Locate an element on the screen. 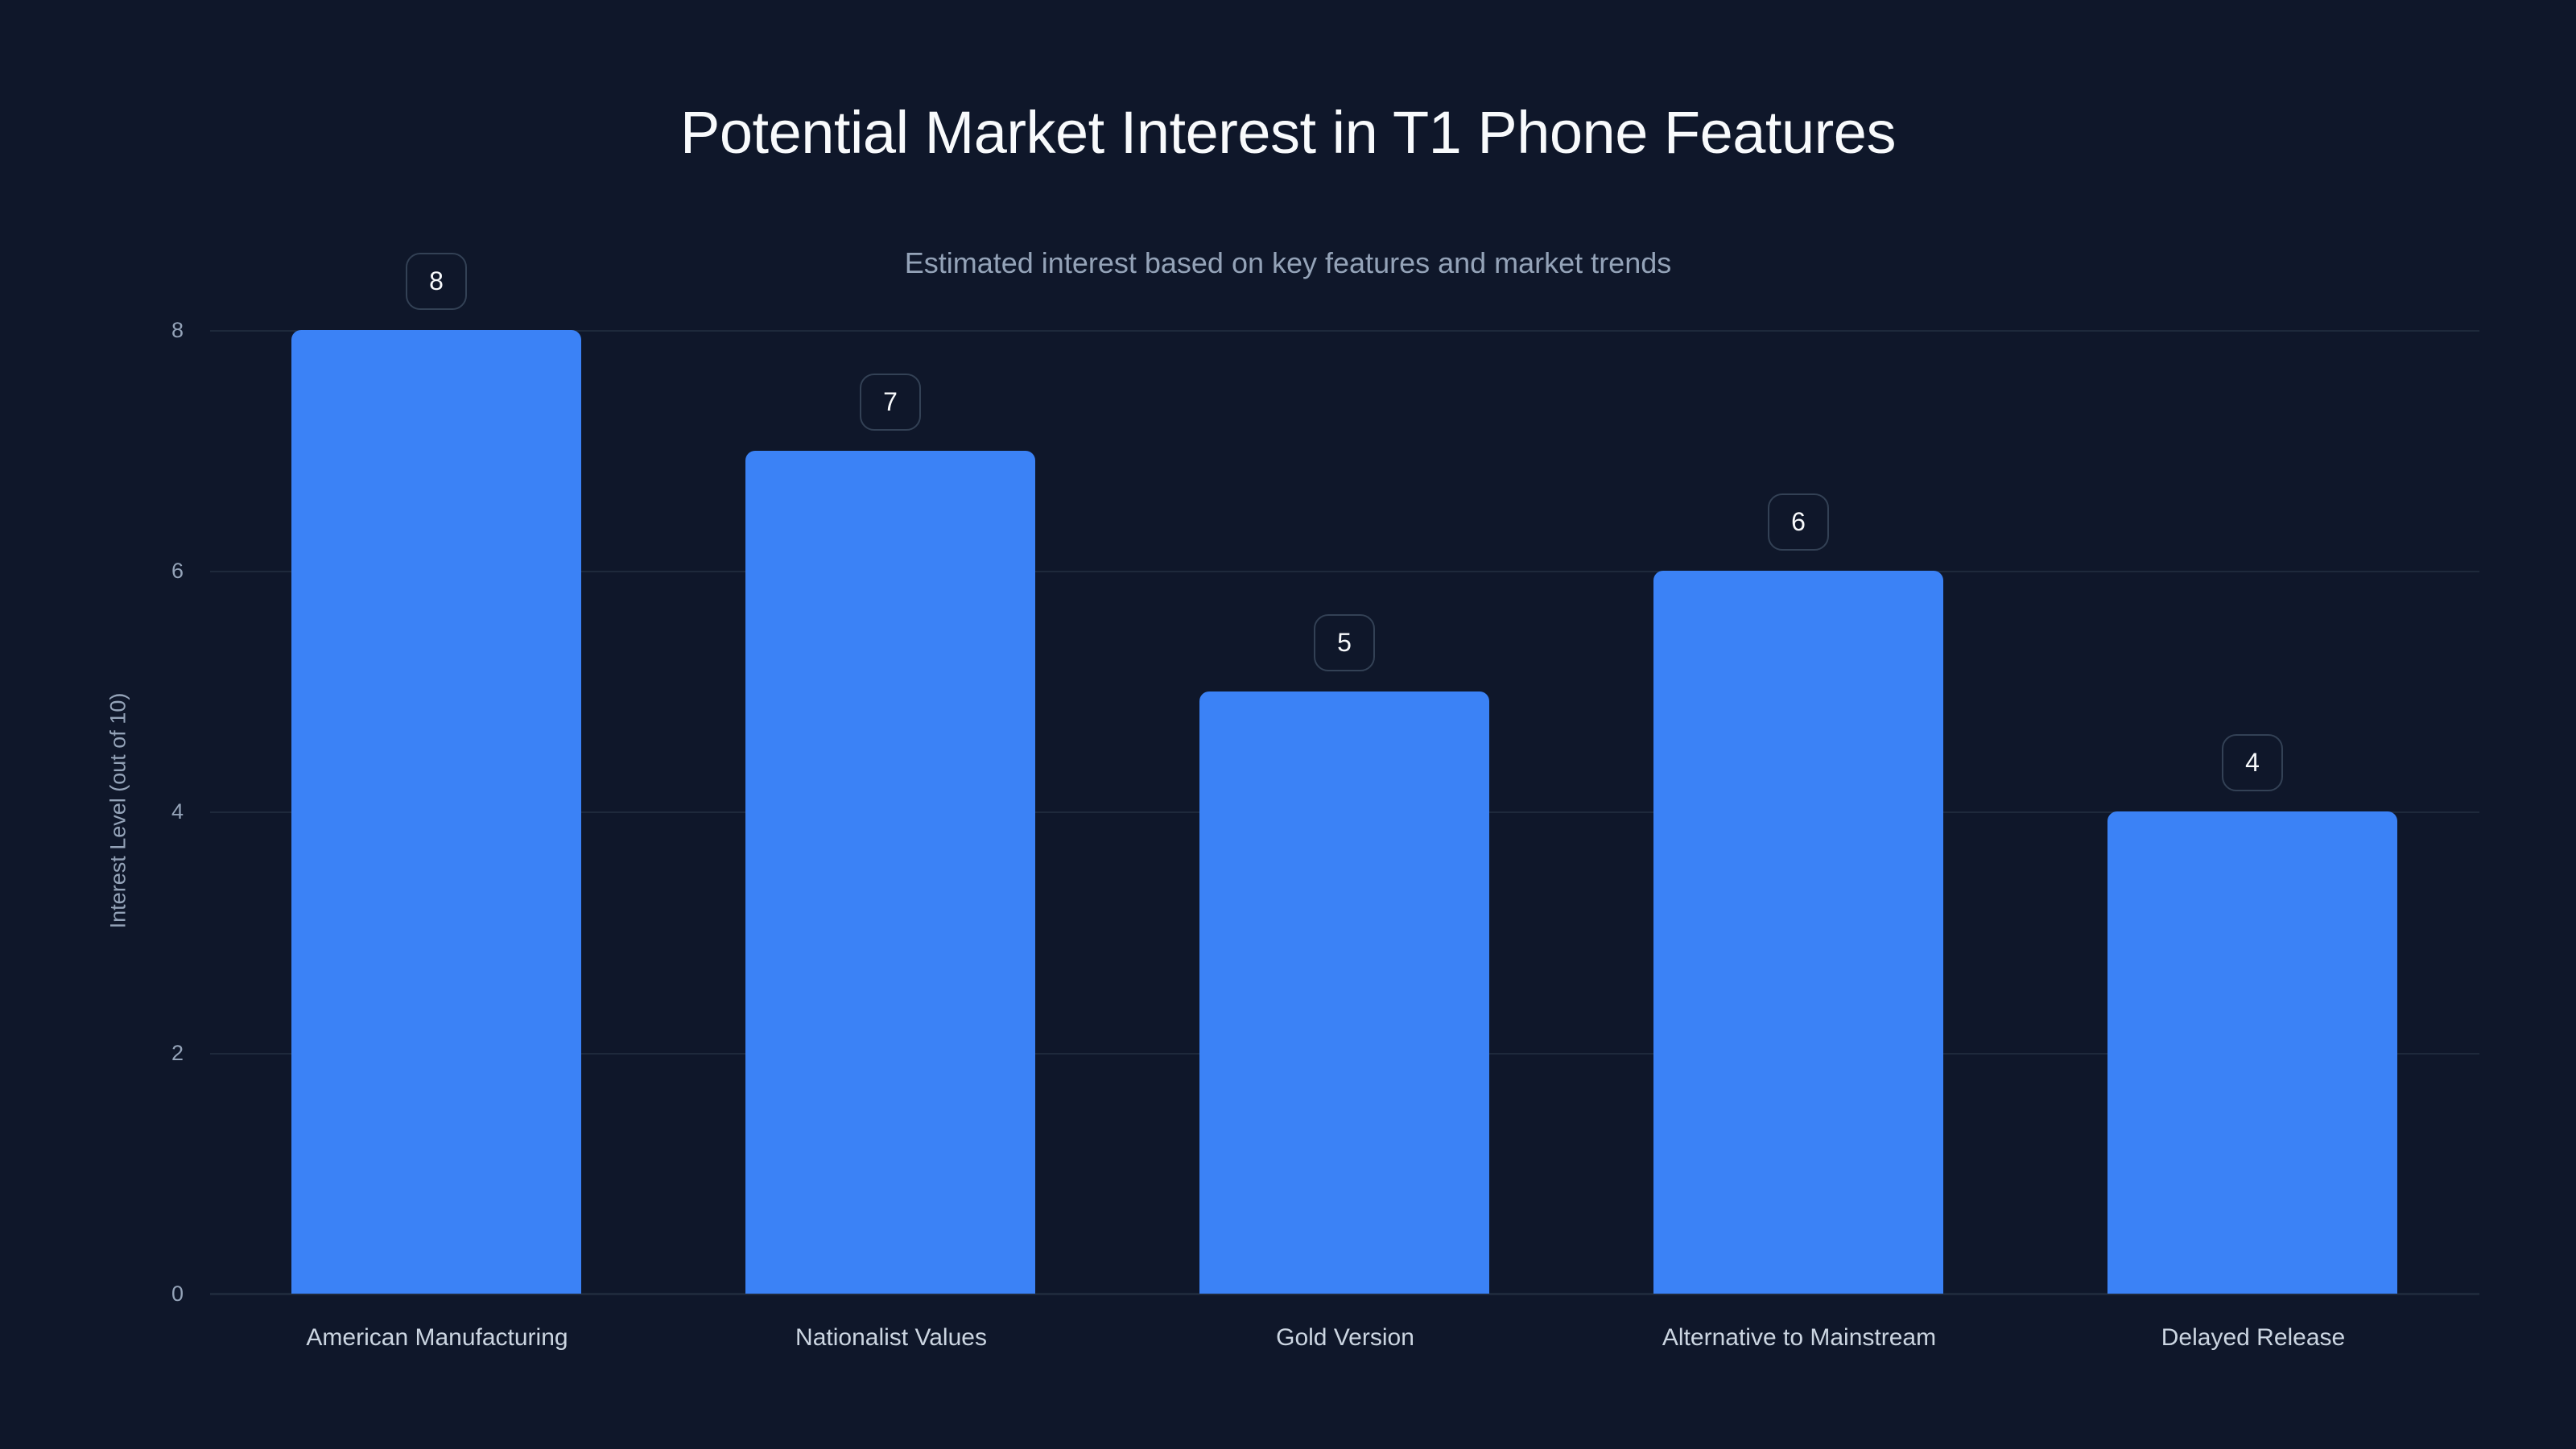 The width and height of the screenshot is (2576, 1449). bar-delayed-release is located at coordinates (2252, 1052).